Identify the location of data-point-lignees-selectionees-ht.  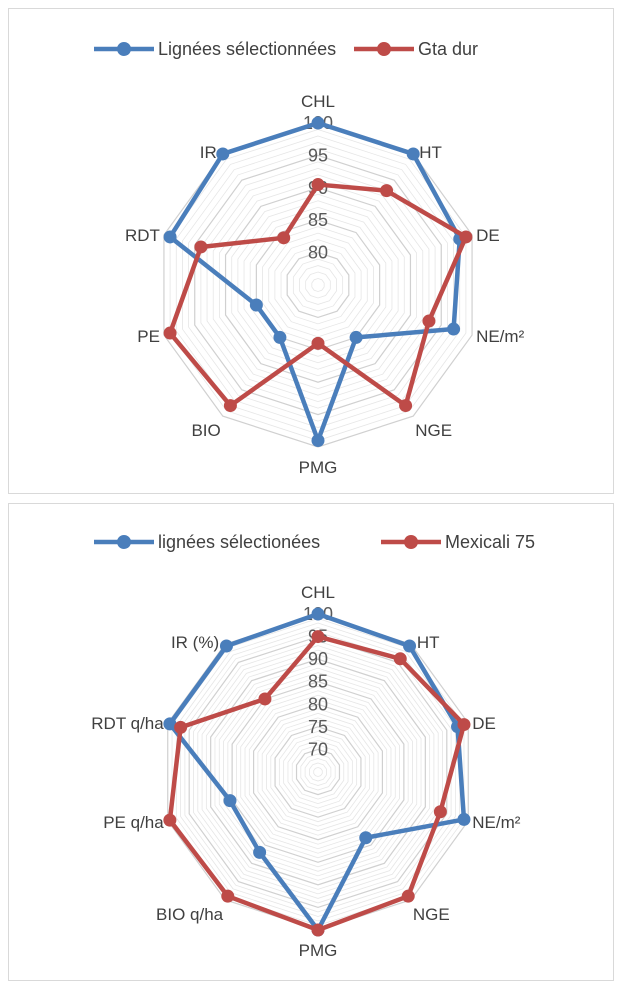
(410, 646).